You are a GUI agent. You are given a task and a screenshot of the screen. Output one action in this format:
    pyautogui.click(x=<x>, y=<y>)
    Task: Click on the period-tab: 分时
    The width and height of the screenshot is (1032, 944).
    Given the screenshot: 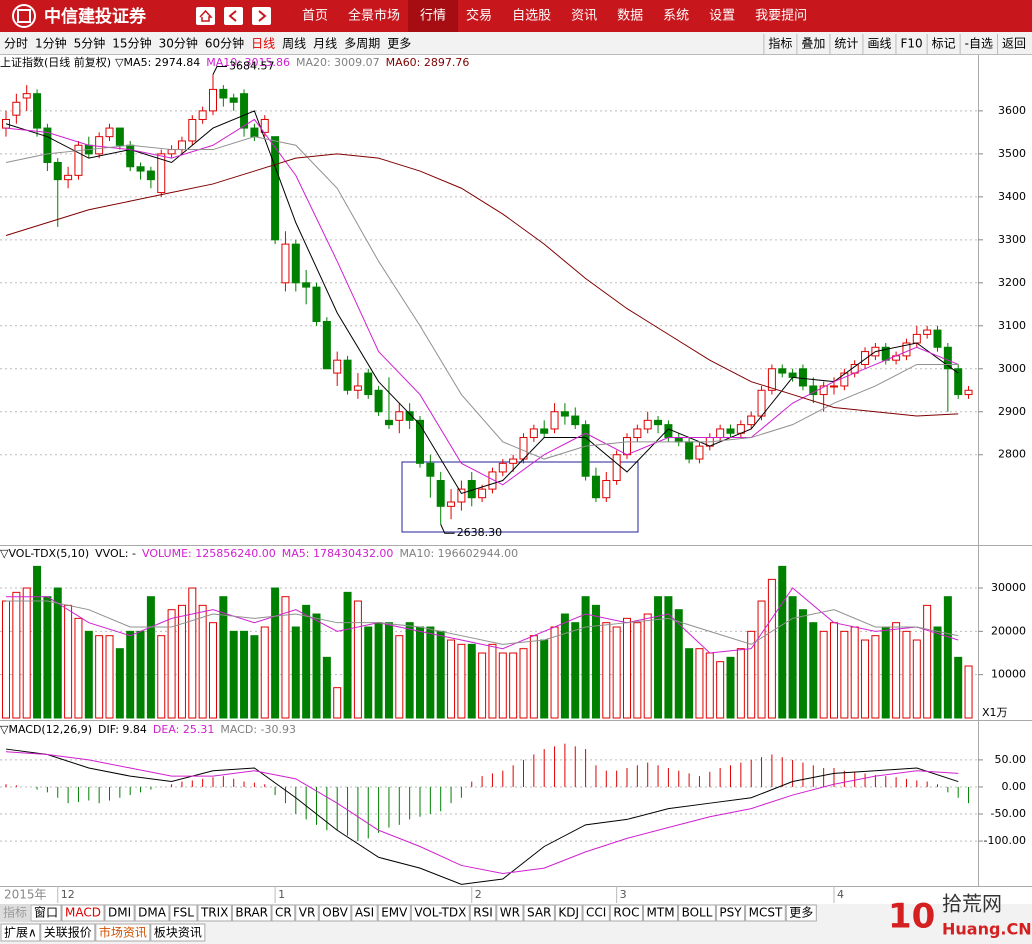 What is the action you would take?
    pyautogui.click(x=16, y=44)
    